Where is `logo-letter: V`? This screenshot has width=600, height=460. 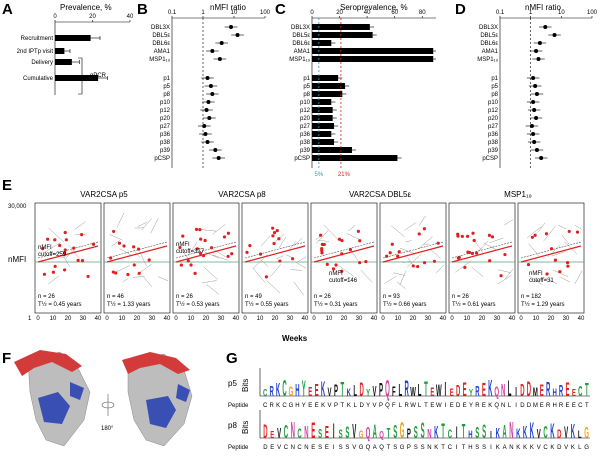 logo-letter: V is located at coordinates (566, 432).